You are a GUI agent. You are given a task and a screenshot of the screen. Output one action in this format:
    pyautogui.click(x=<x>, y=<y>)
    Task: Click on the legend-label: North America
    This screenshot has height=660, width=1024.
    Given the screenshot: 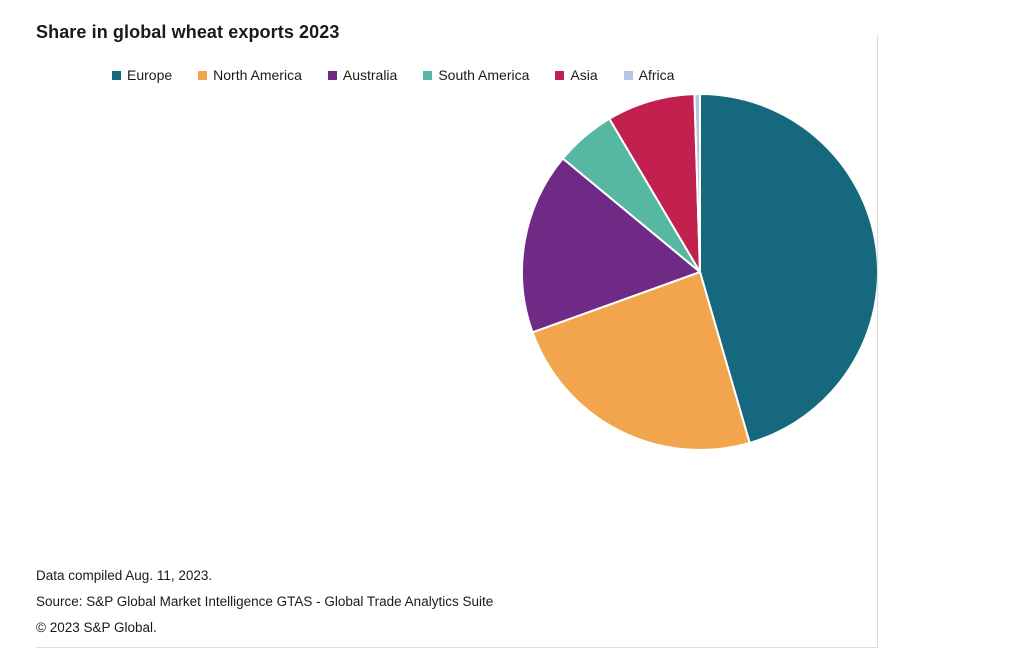 What is the action you would take?
    pyautogui.click(x=257, y=75)
    